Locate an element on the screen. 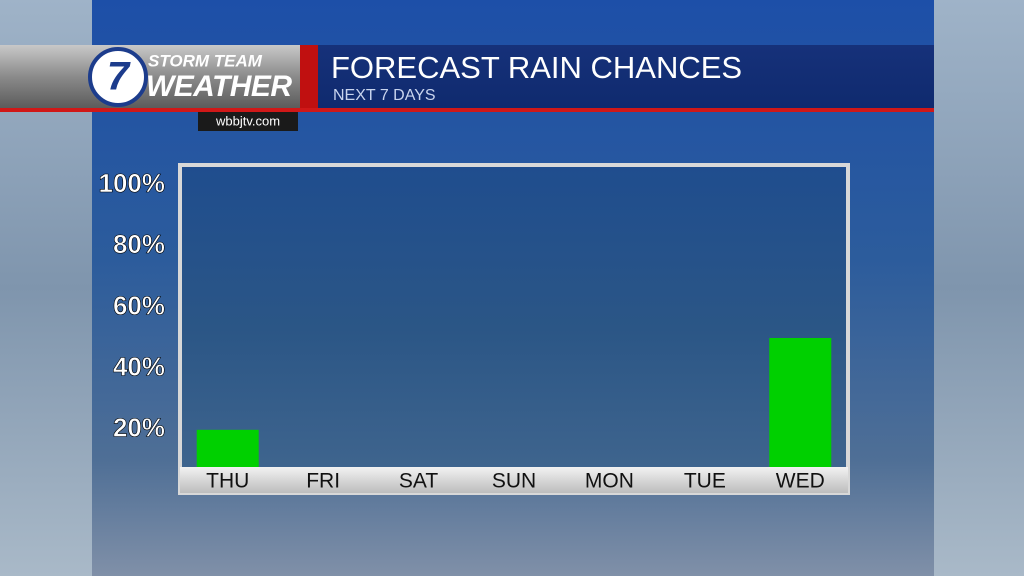 The image size is (1024, 581). x-tick-label: WED is located at coordinates (800, 481).